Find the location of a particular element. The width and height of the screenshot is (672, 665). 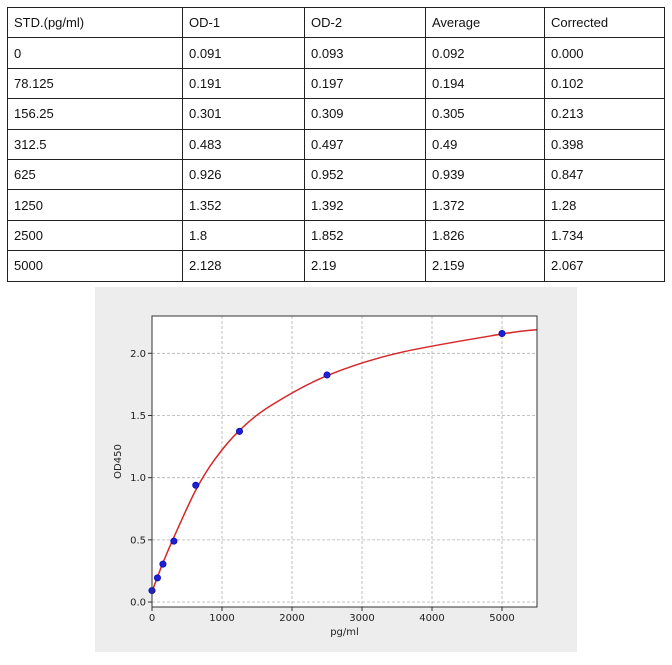

table-cell: 1.372 is located at coordinates (485, 205).